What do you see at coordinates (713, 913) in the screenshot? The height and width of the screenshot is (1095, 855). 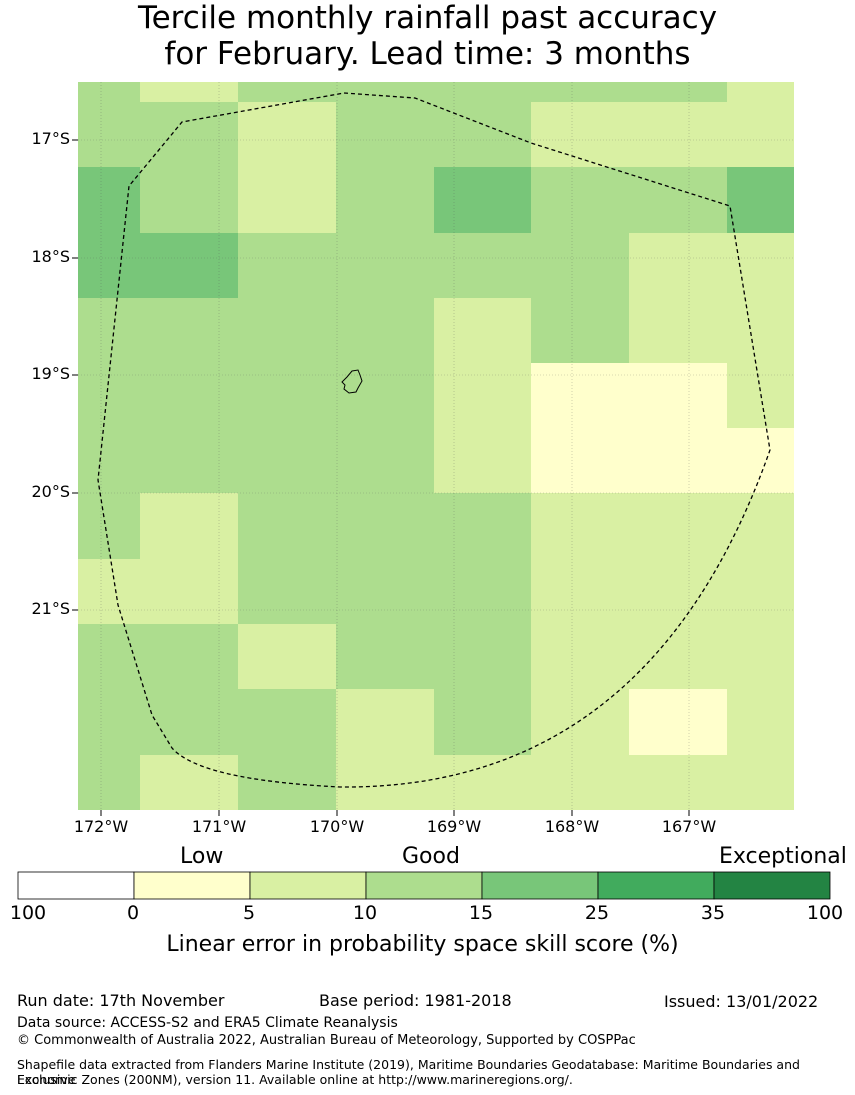 I see `colorbar-tick-label: 35` at bounding box center [713, 913].